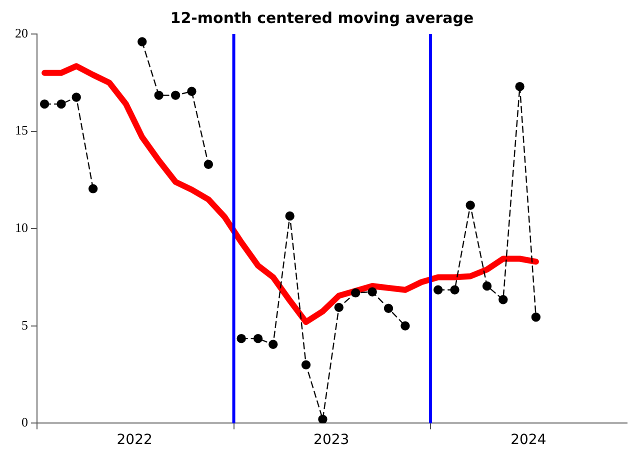  What do you see at coordinates (528, 440) in the screenshot?
I see `x-tick-label: 2024` at bounding box center [528, 440].